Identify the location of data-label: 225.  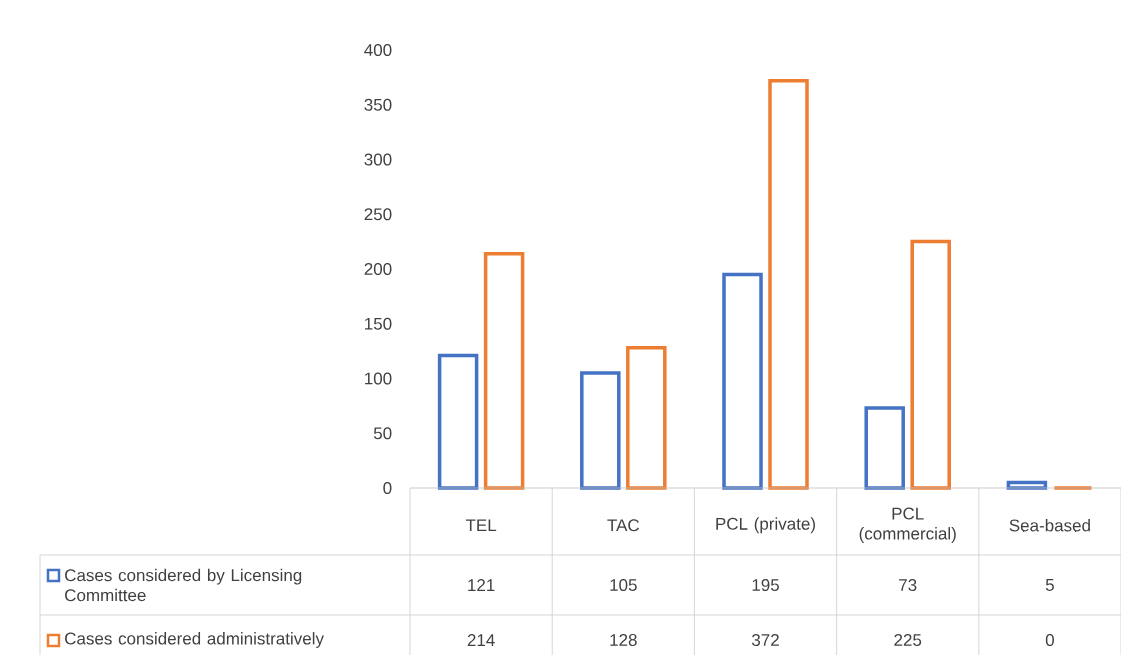
(908, 640).